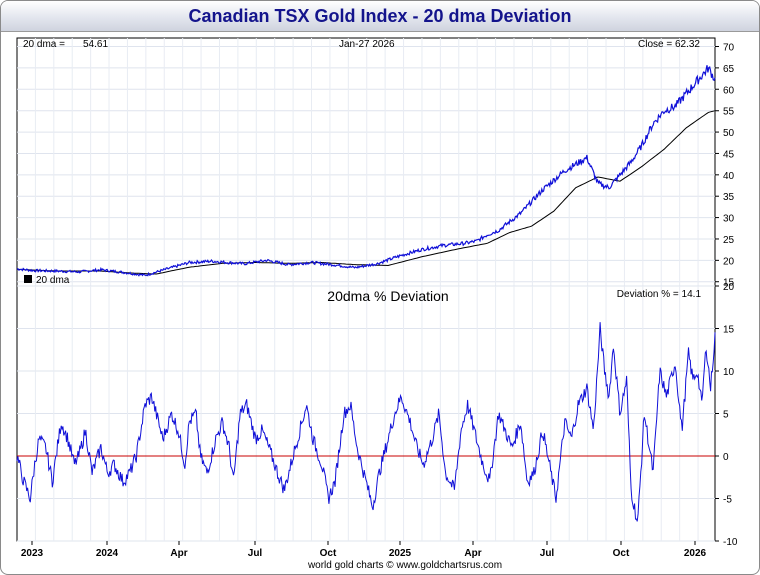 The width and height of the screenshot is (760, 575). What do you see at coordinates (729, 219) in the screenshot?
I see `price-y-tick-label: 30` at bounding box center [729, 219].